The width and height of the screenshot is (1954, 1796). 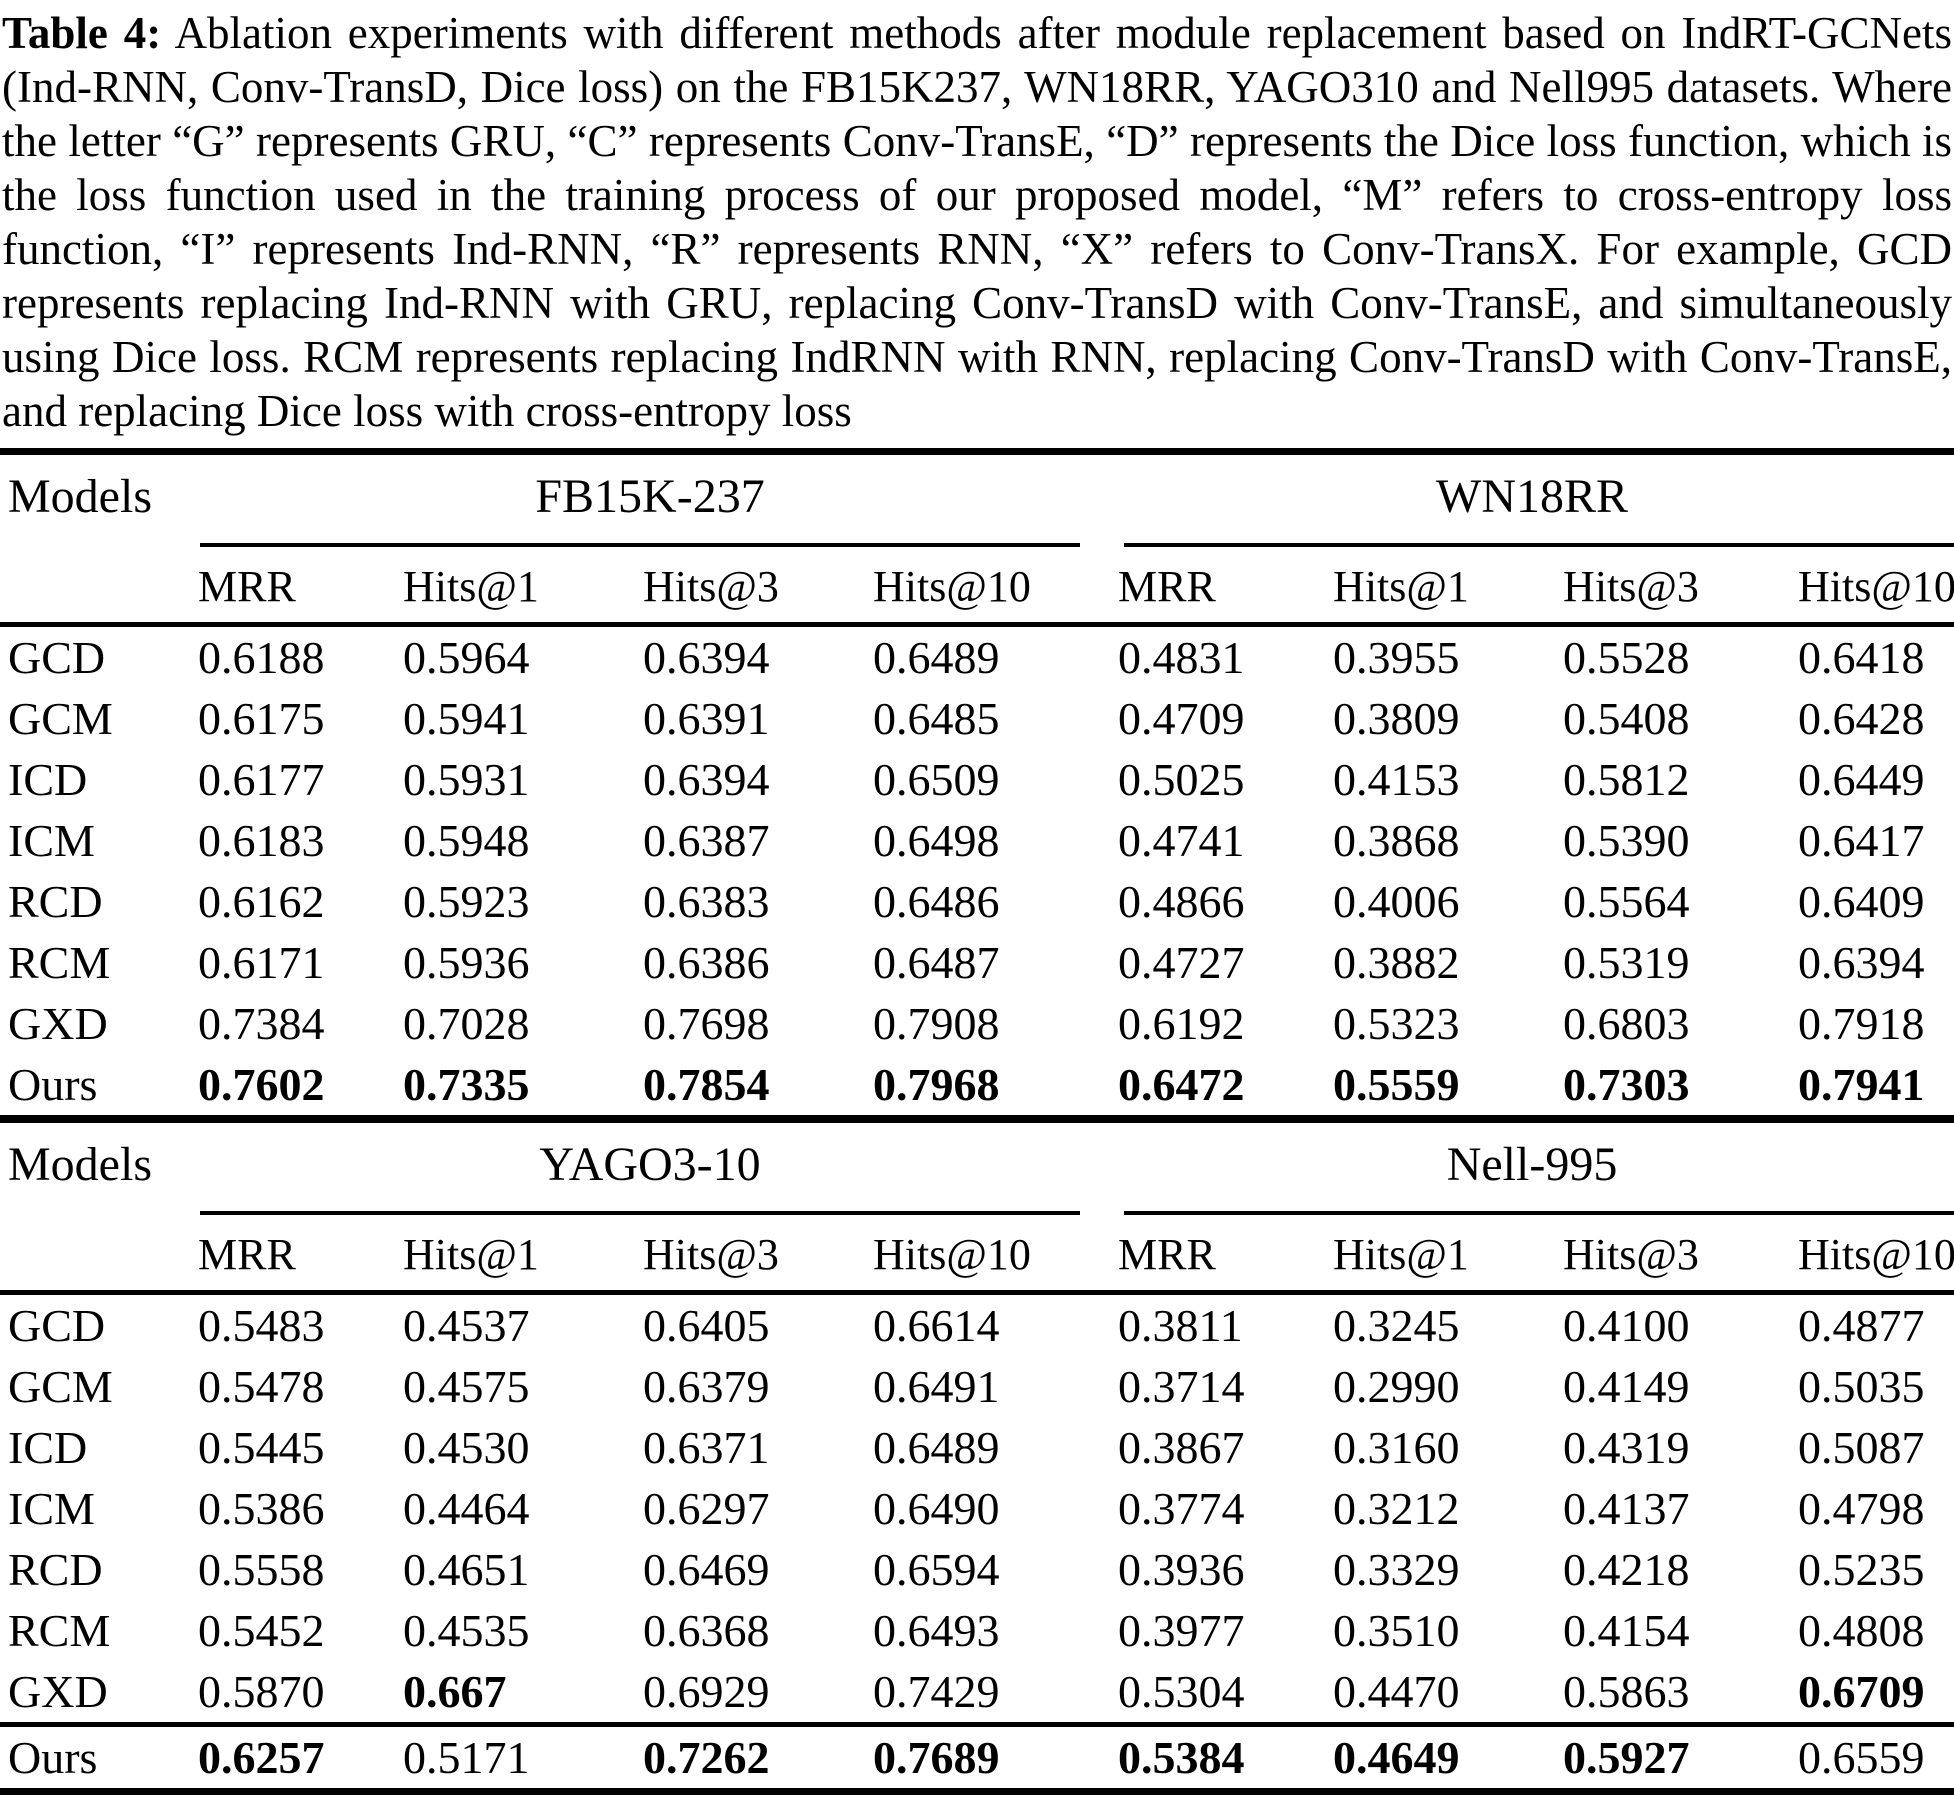 What do you see at coordinates (261, 779) in the screenshot?
I see `metric-value: 0.6177` at bounding box center [261, 779].